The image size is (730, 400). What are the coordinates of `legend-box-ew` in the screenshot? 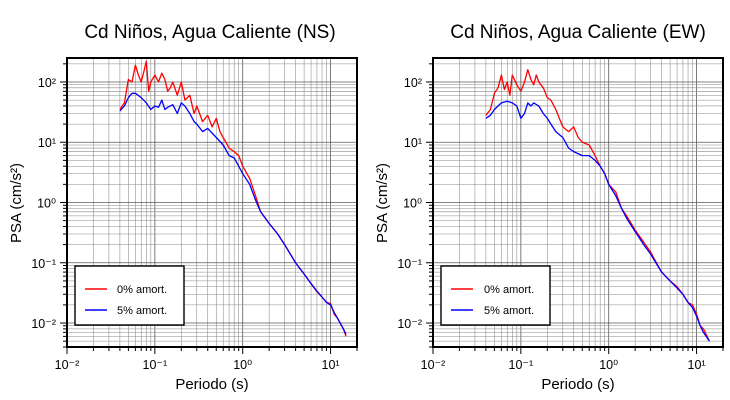 It's located at (495, 295).